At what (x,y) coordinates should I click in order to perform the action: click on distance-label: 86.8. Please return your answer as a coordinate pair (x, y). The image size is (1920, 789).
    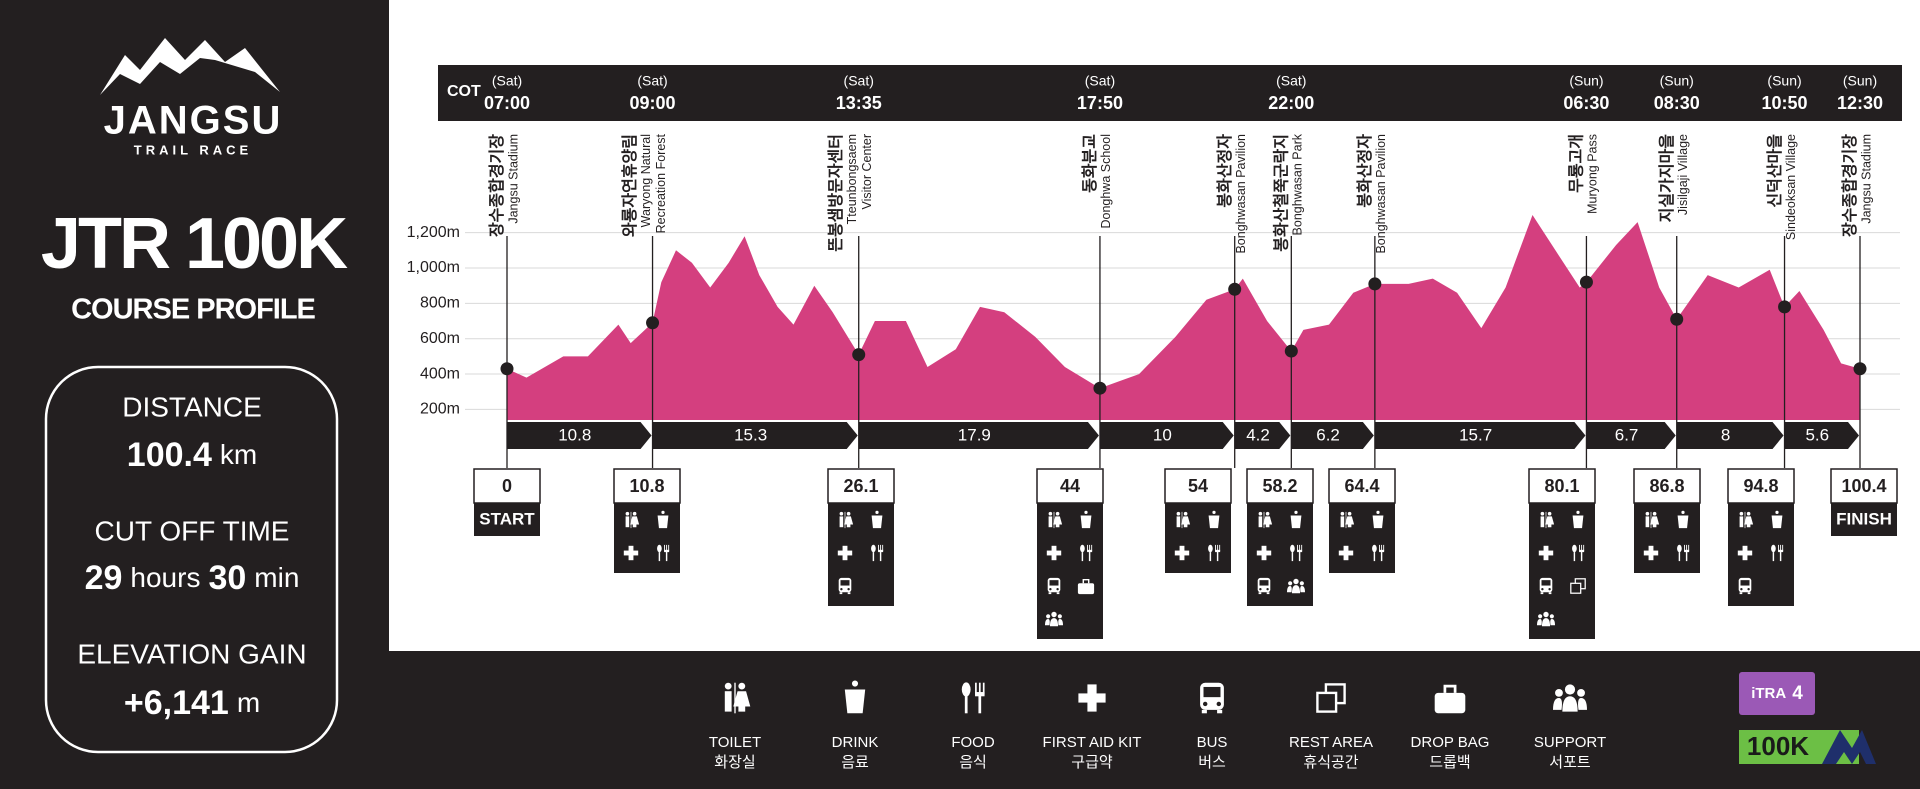
    Looking at the image, I should click on (1666, 486).